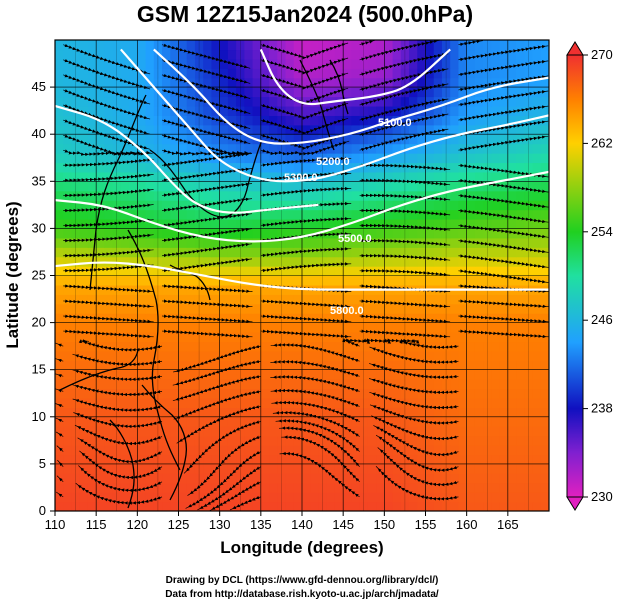 This screenshot has height=605, width=619. What do you see at coordinates (39, 275) in the screenshot?
I see `y-tick-label: 25` at bounding box center [39, 275].